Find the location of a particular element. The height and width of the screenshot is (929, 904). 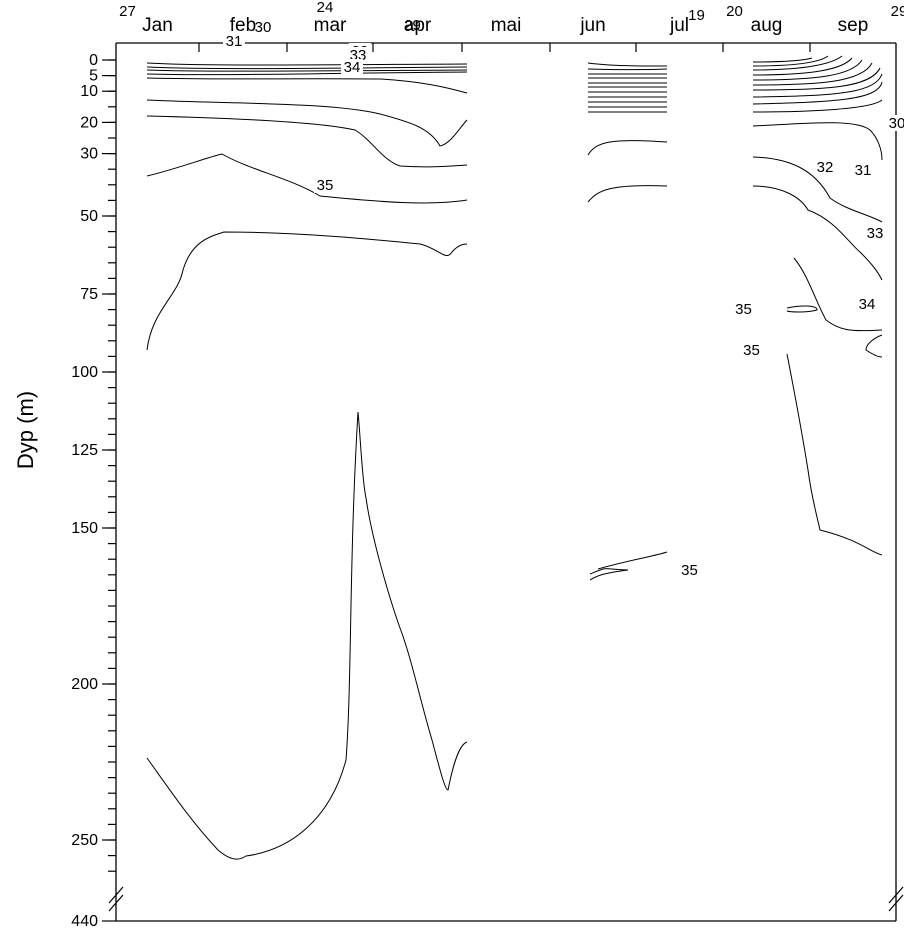

month-label: mar is located at coordinates (330, 25).